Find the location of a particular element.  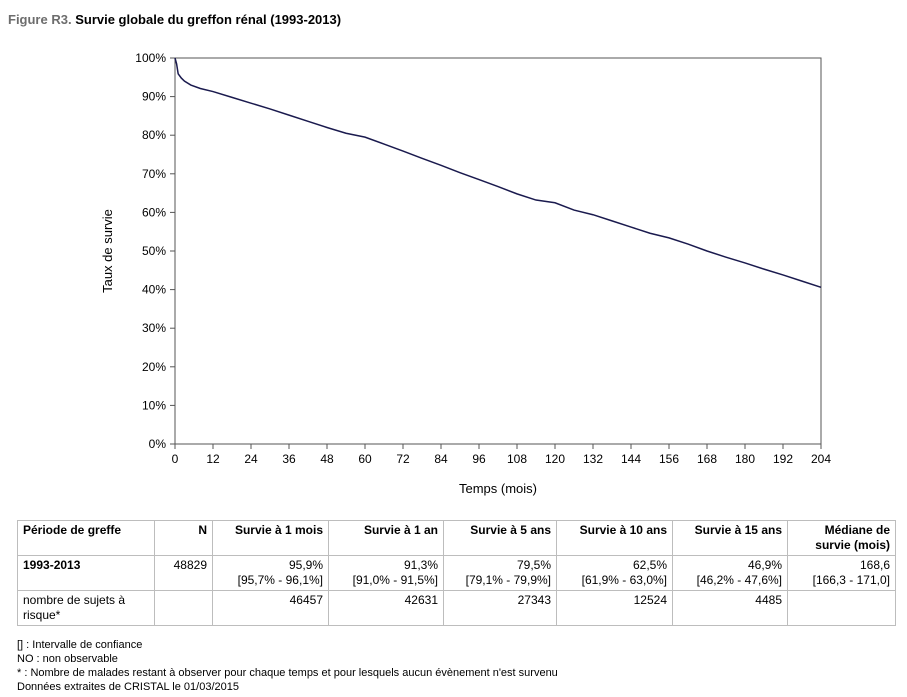

header-survie-15-ans: Survie à 15 ans is located at coordinates (730, 538).